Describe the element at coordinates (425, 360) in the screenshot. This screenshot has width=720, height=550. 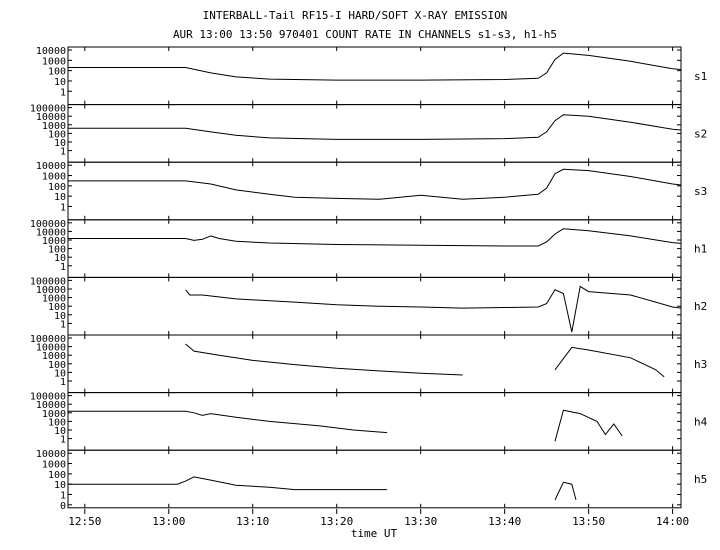
I see `series-line-h3` at that location.